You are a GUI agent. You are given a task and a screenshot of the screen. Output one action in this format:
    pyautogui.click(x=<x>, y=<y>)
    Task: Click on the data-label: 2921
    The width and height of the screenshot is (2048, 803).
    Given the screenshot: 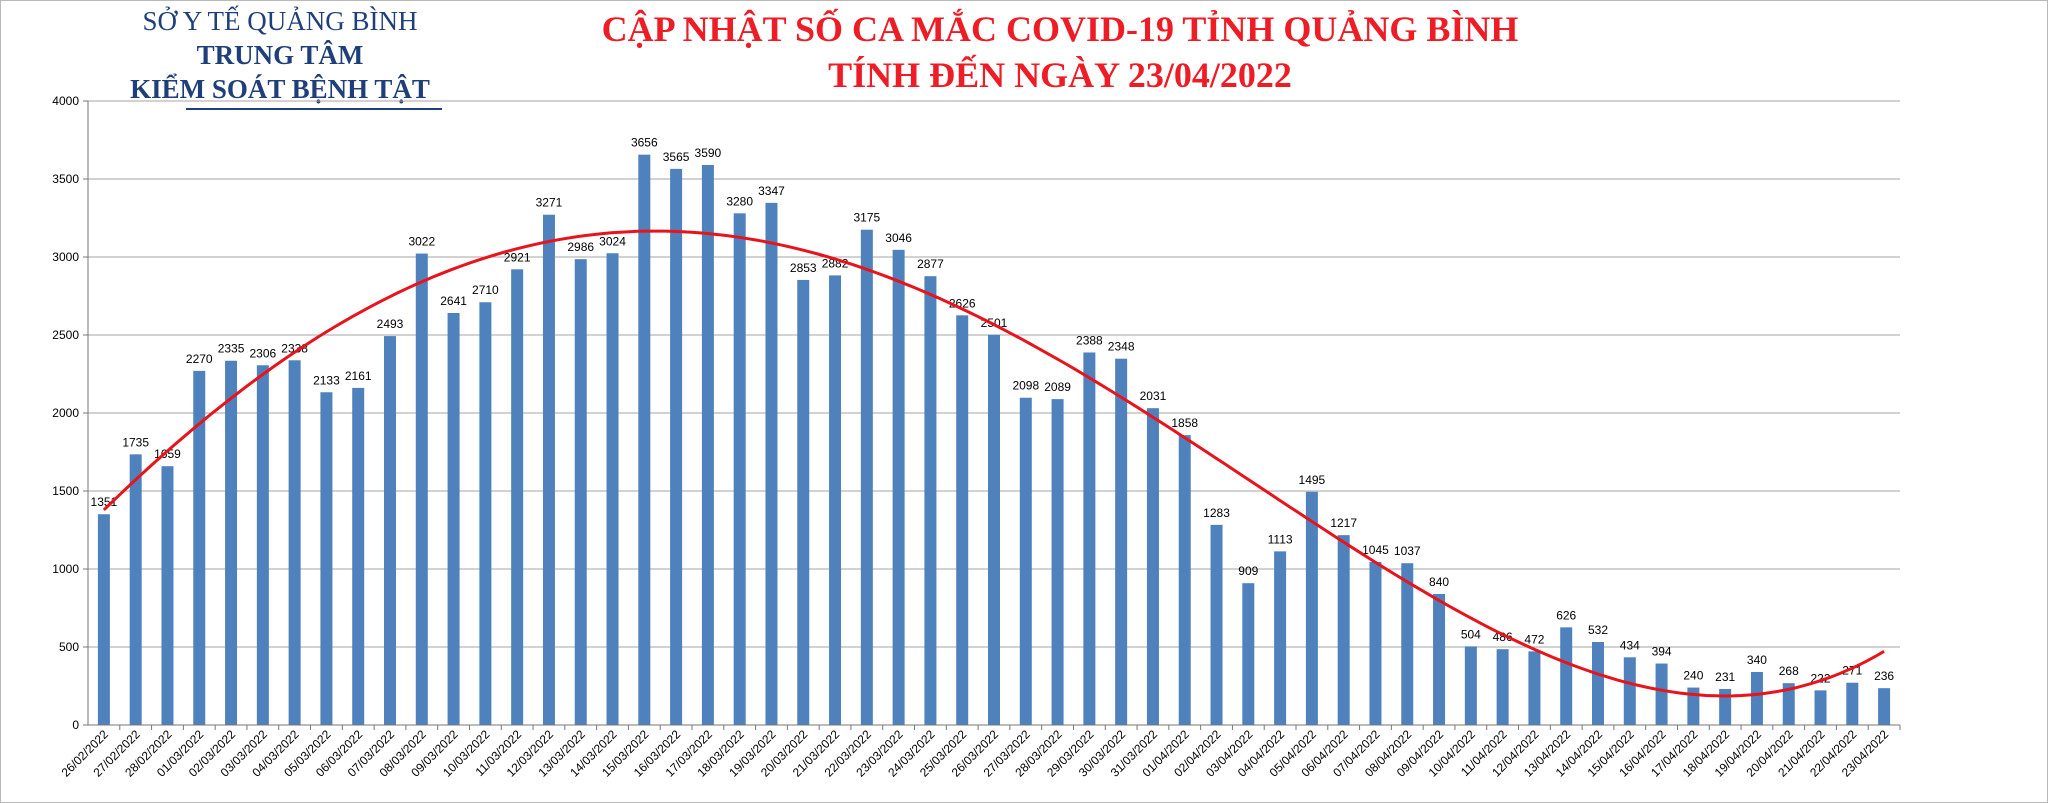 What is the action you would take?
    pyautogui.click(x=517, y=257)
    